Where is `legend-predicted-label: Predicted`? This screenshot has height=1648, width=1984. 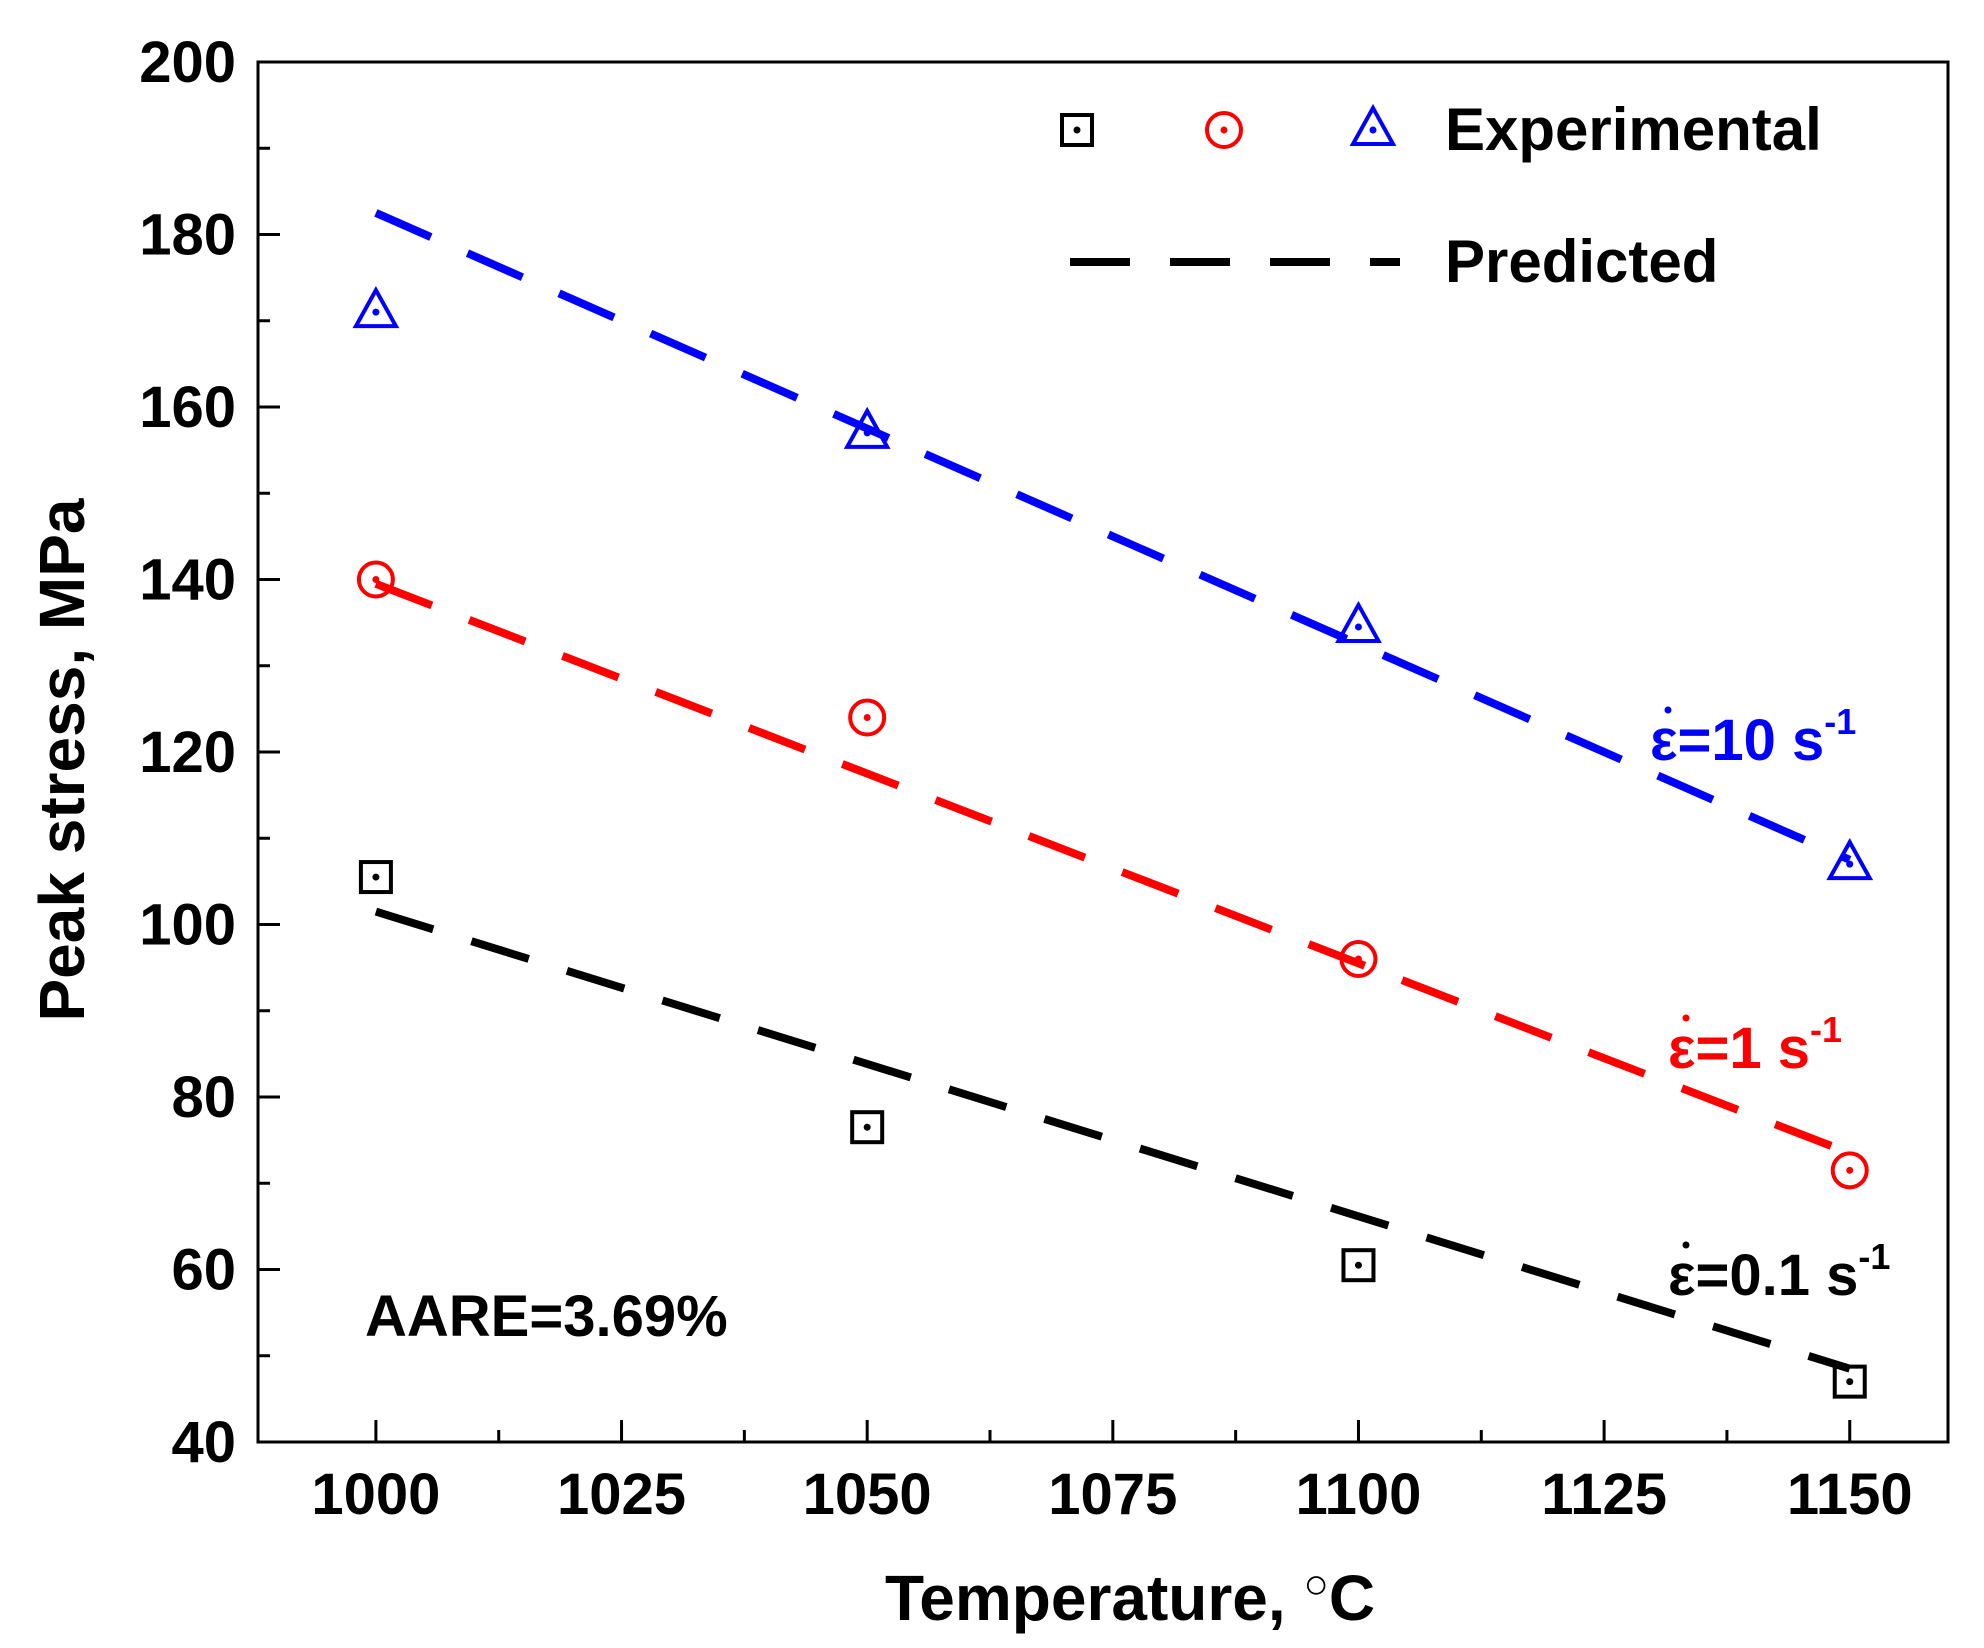
legend-predicted-label: Predicted is located at coordinates (1581, 261).